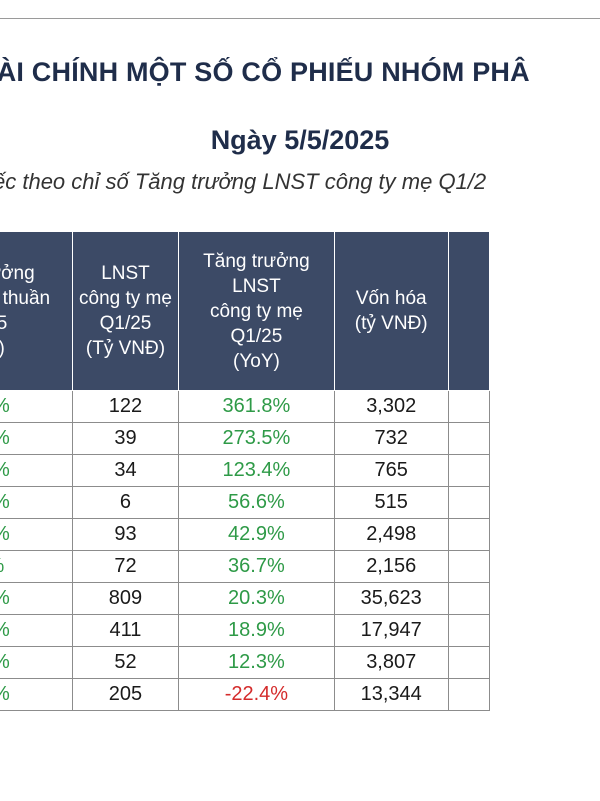 The width and height of the screenshot is (600, 801). Describe the element at coordinates (256, 311) in the screenshot. I see `header-profit-growth: Tăng trưởng LNST công ty mẹ Q1/25 (YoY)` at that location.